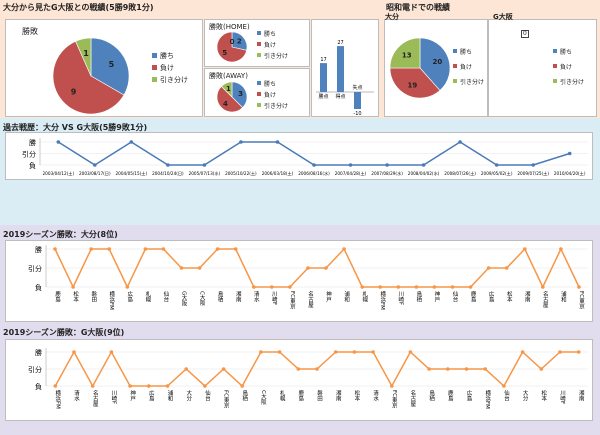 This screenshot has height=435, width=600. Describe the element at coordinates (91, 76) in the screenshot. I see `overall-pie-chart: 5 9 1` at that location.